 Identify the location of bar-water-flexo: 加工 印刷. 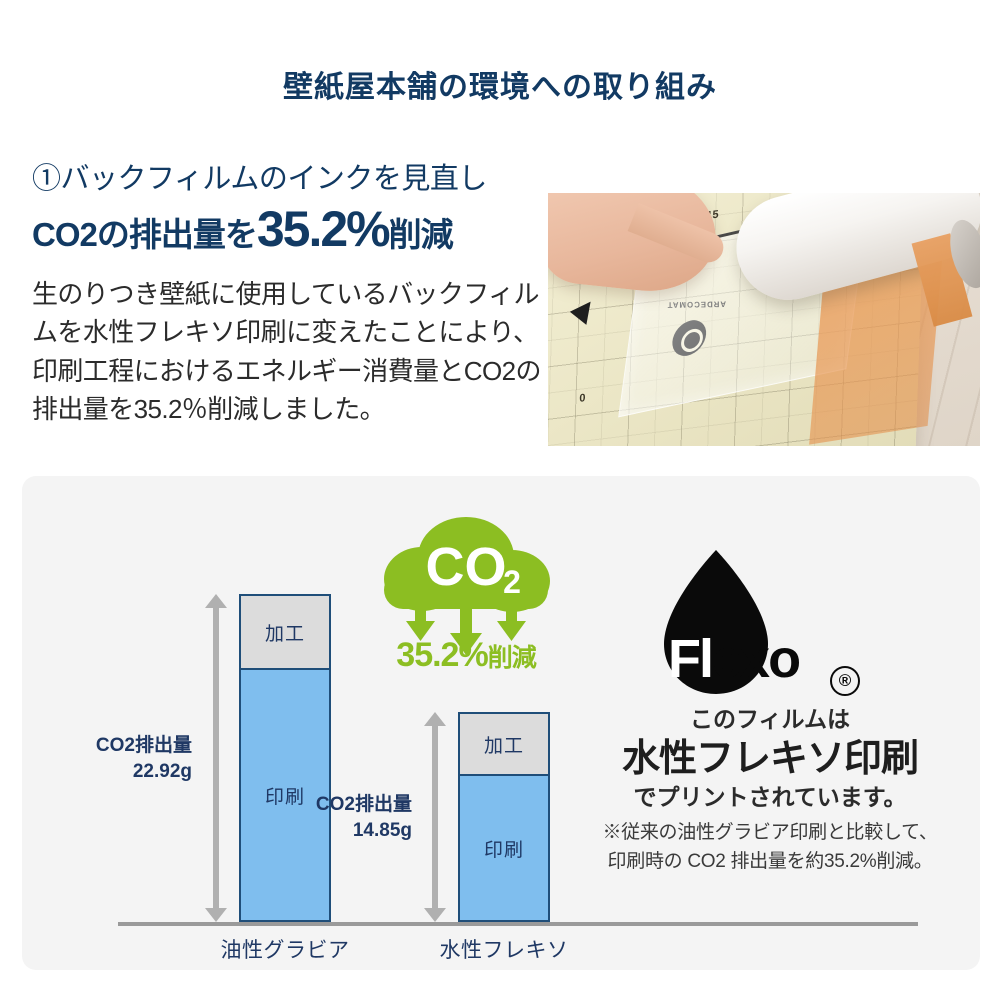
(504, 817).